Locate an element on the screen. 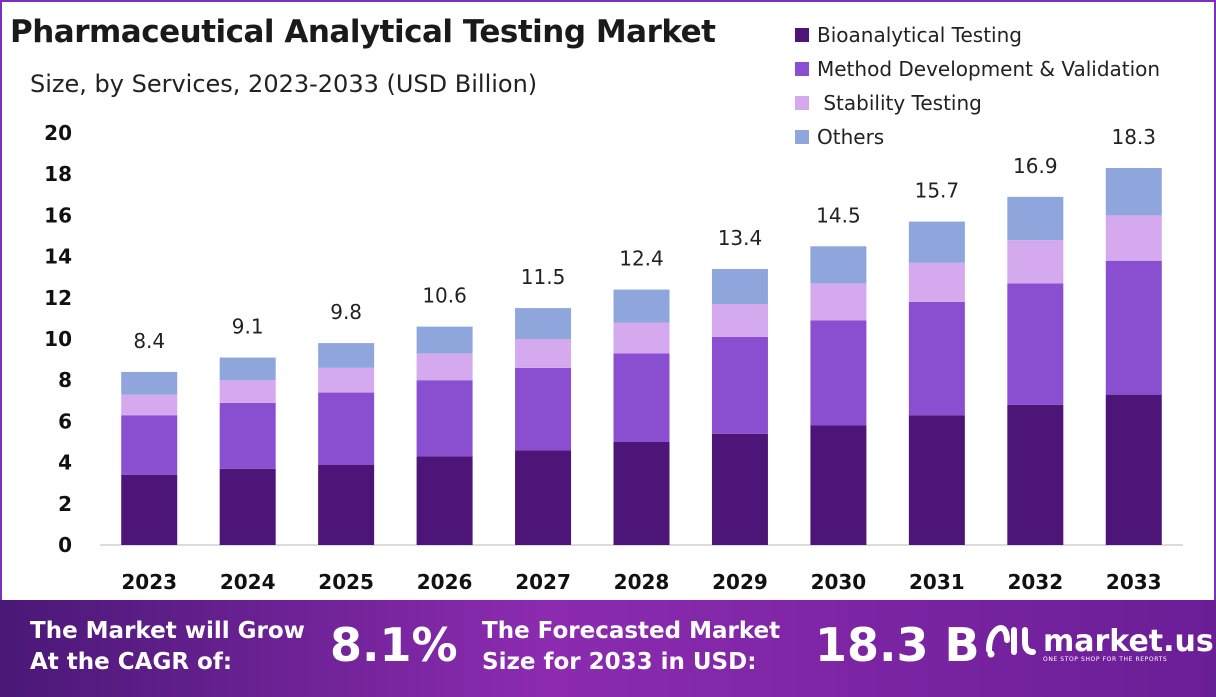 The width and height of the screenshot is (1216, 697). y-tick-label: 4 is located at coordinates (65, 463).